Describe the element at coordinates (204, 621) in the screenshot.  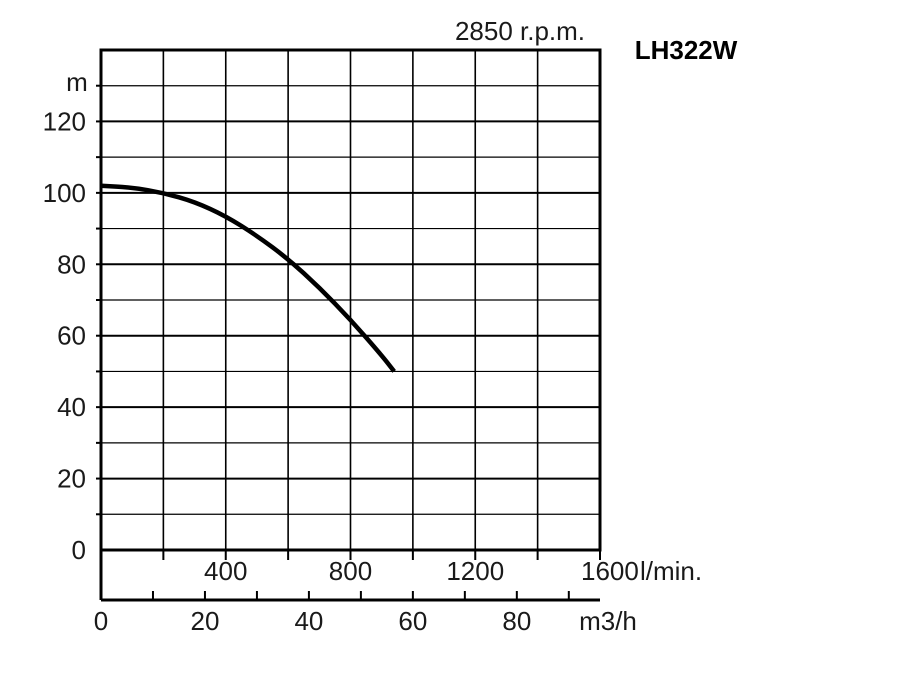
I see `x-m3h-tick-label: 20` at that location.